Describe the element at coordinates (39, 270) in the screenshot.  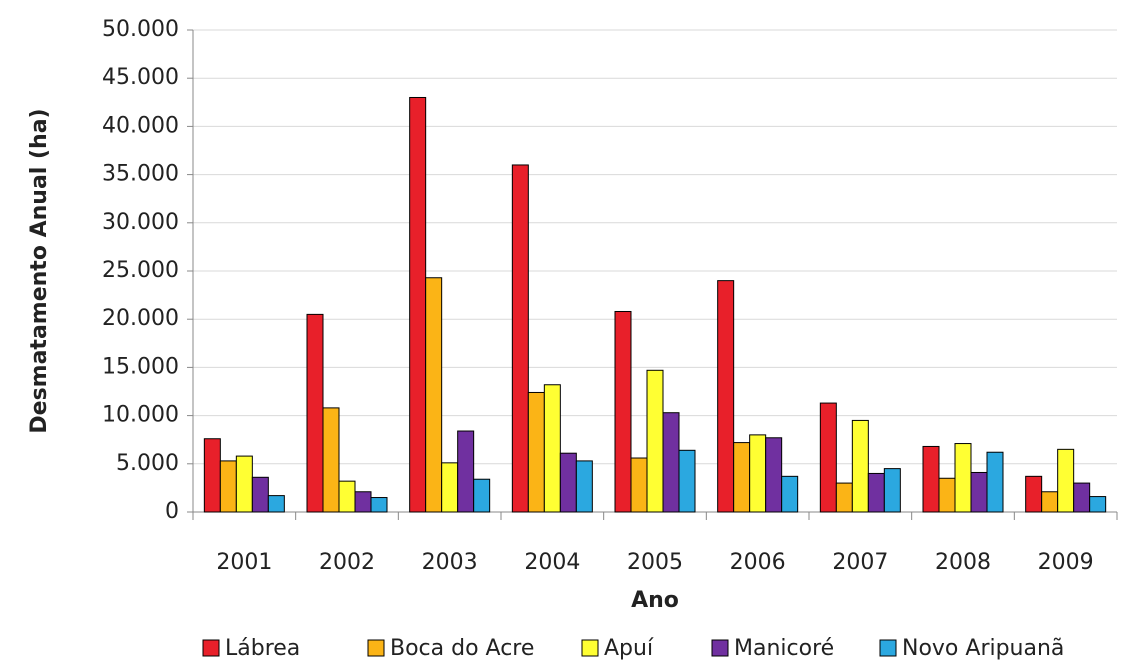
I see `y-axis-label: Desmatamento Anual (ha)` at that location.